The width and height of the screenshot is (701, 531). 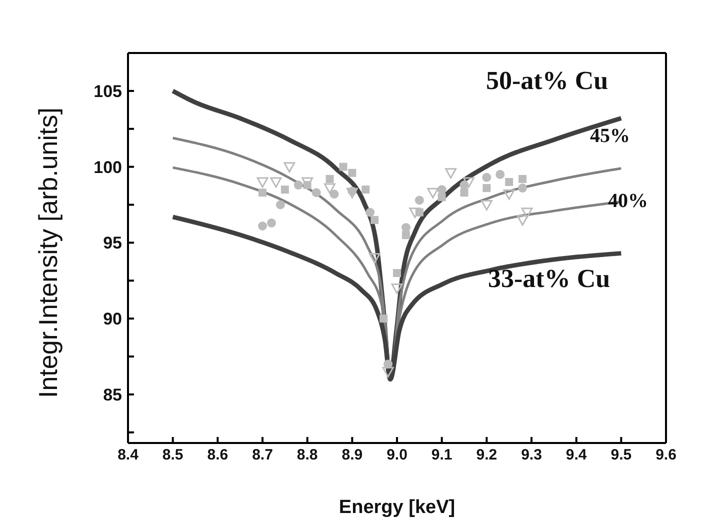 What do you see at coordinates (577, 455) in the screenshot?
I see `x-tick-label: 9.4` at bounding box center [577, 455].